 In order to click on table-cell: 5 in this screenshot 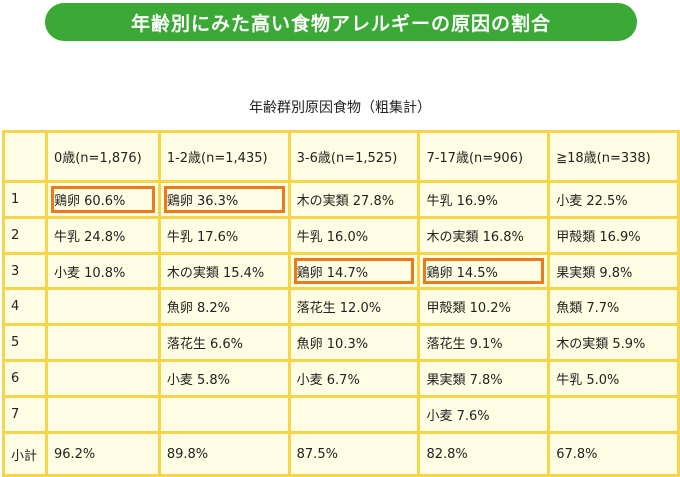, I will do `click(25, 342)`.